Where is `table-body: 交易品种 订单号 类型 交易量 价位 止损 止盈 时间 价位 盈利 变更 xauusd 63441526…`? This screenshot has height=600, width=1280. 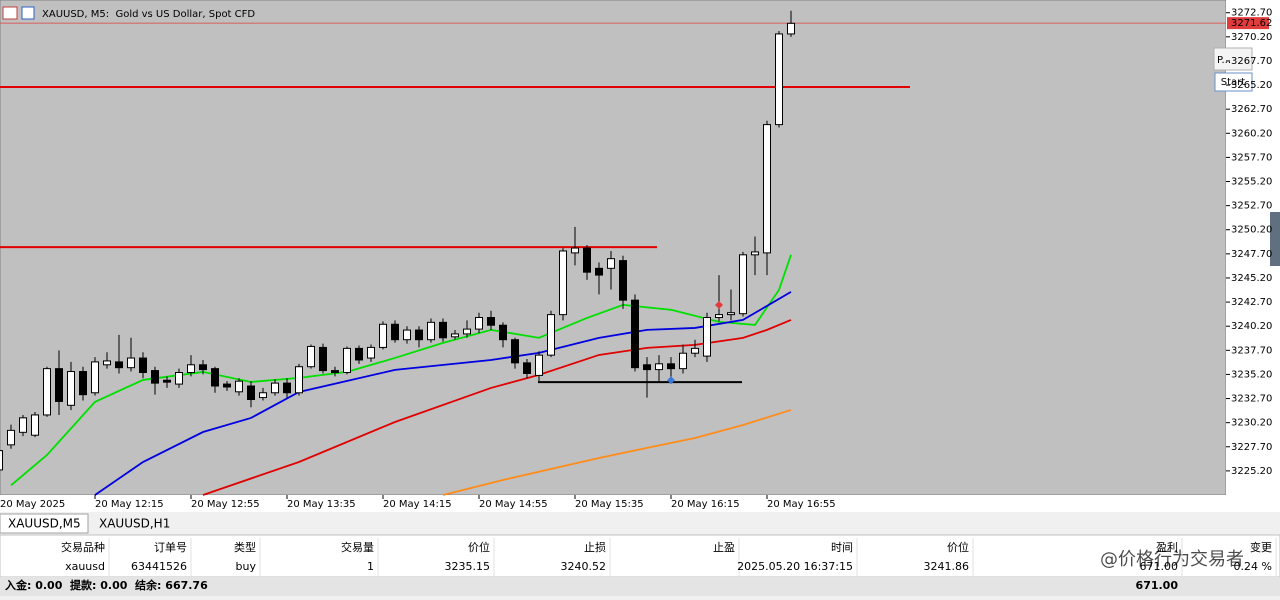
table-body: 交易品种 订单号 类型 交易量 价位 止损 止盈 时间 价位 盈利 变更 xauusd 63441526… is located at coordinates (669, 557).